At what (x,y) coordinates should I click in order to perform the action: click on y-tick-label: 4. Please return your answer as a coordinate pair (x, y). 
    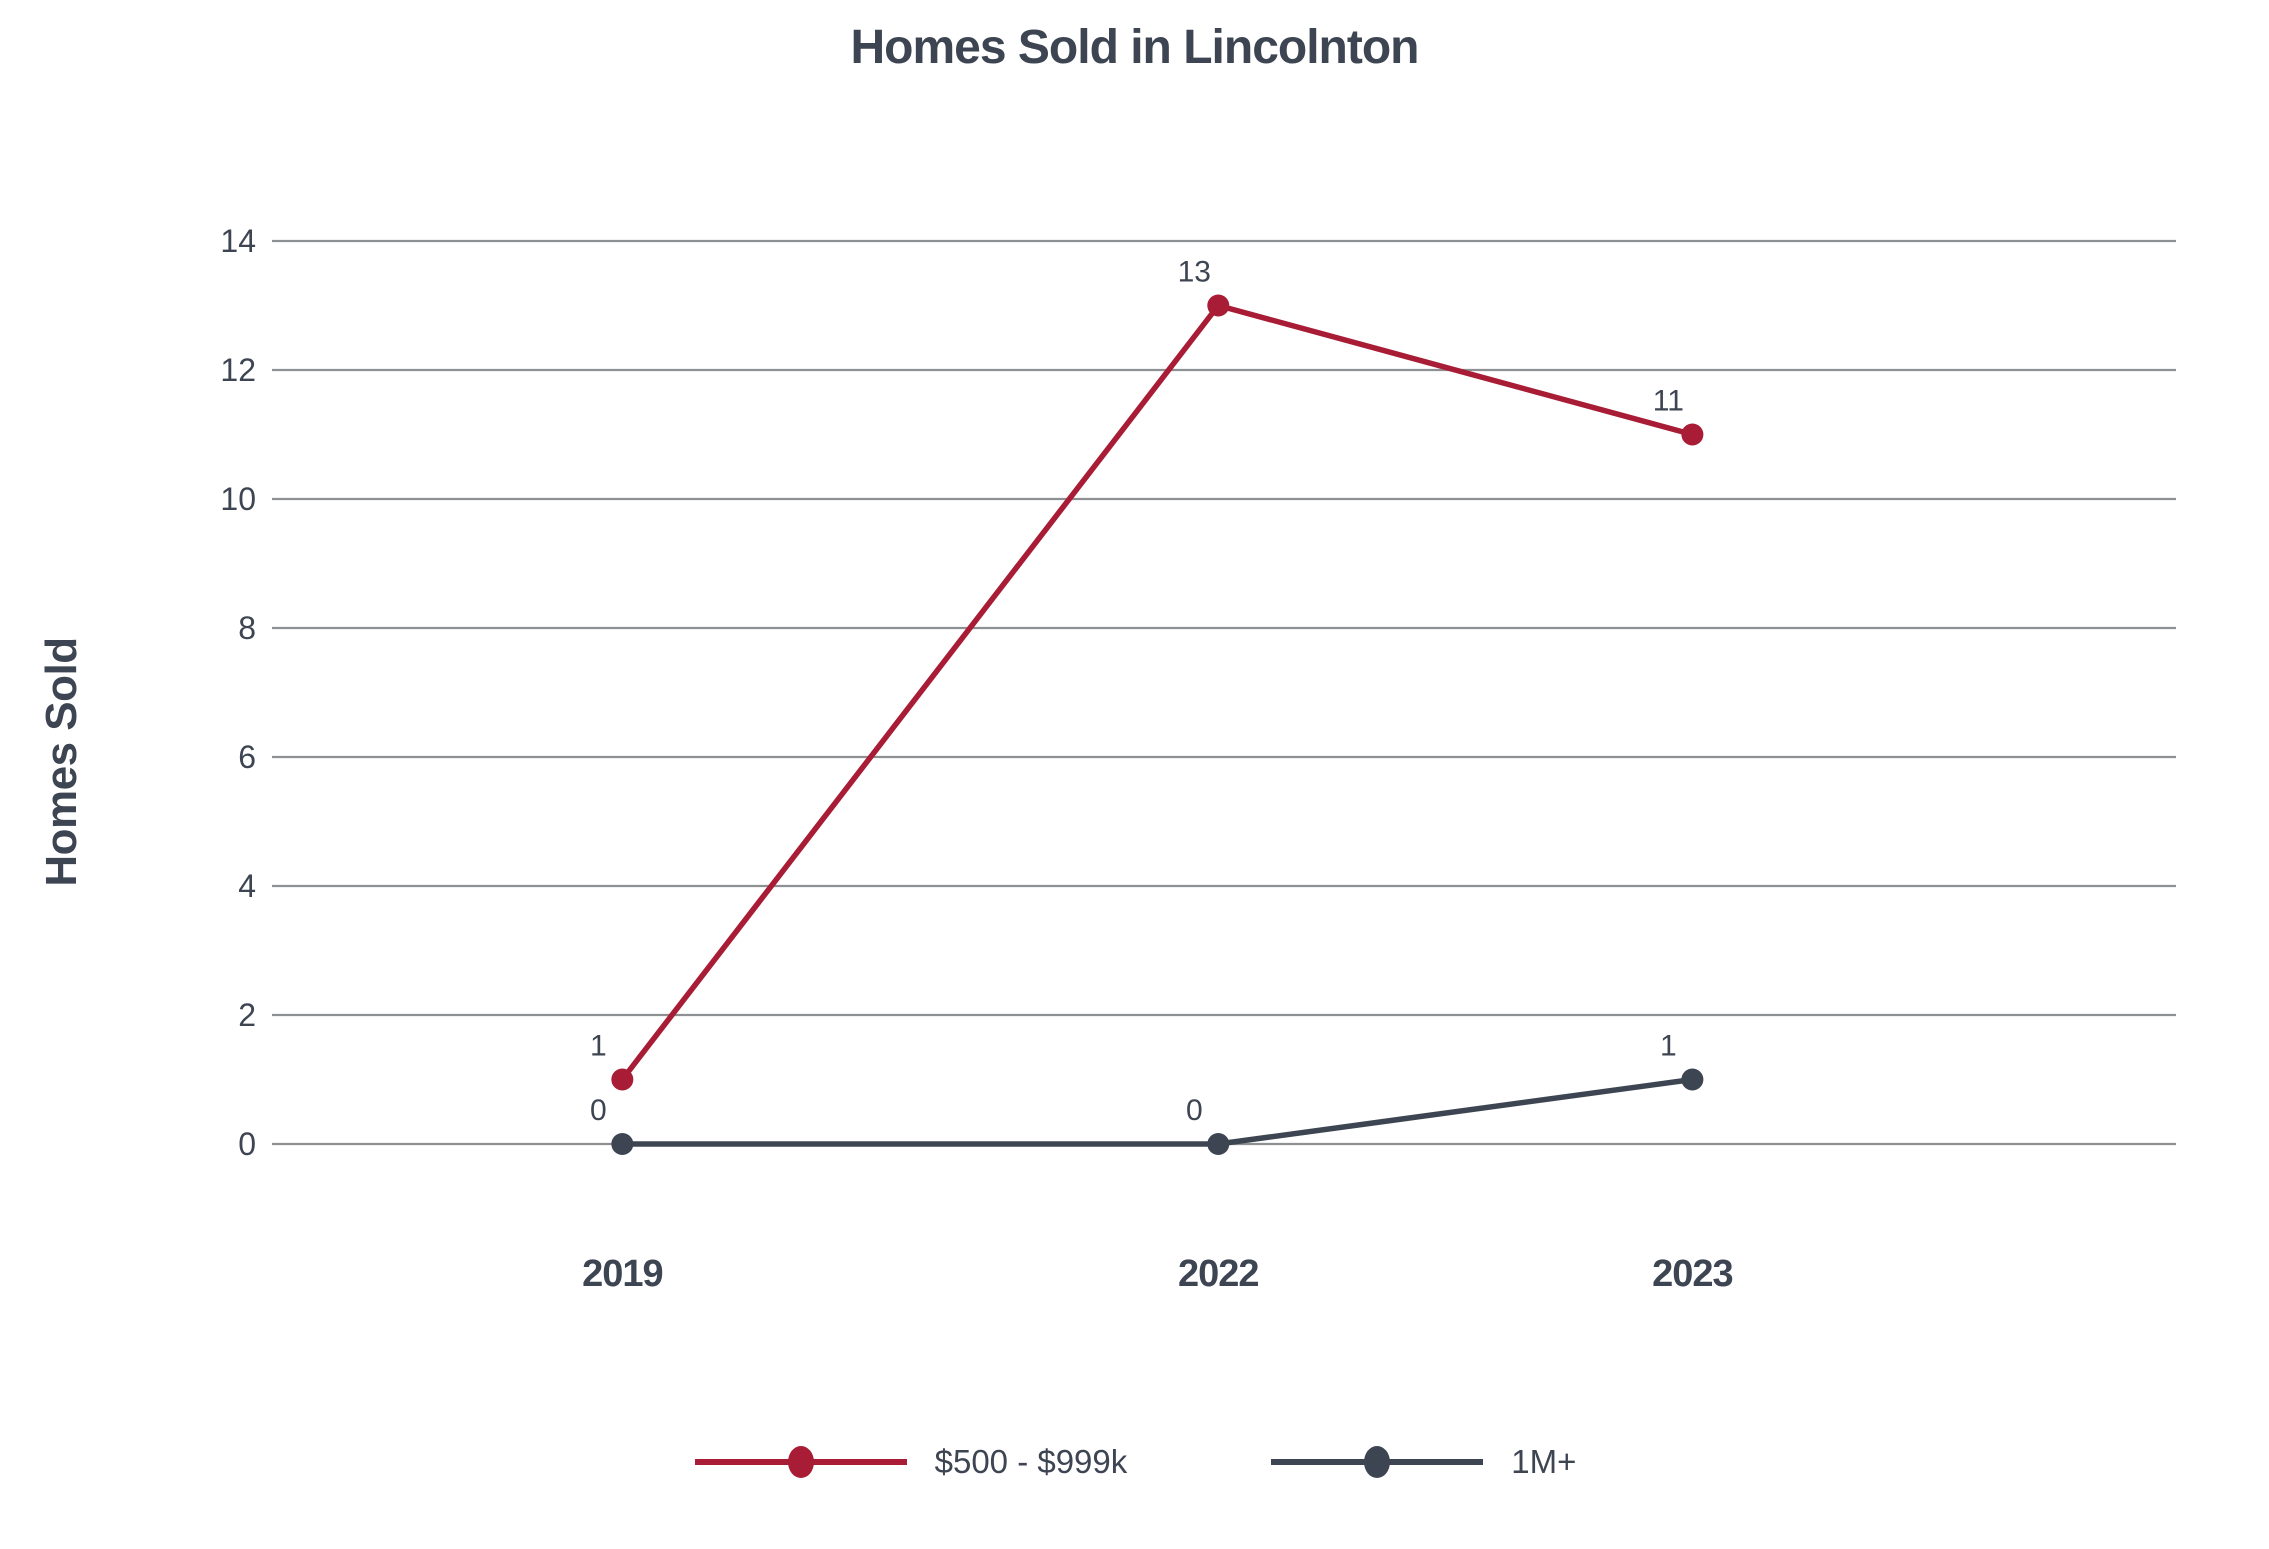
    Looking at the image, I should click on (247, 886).